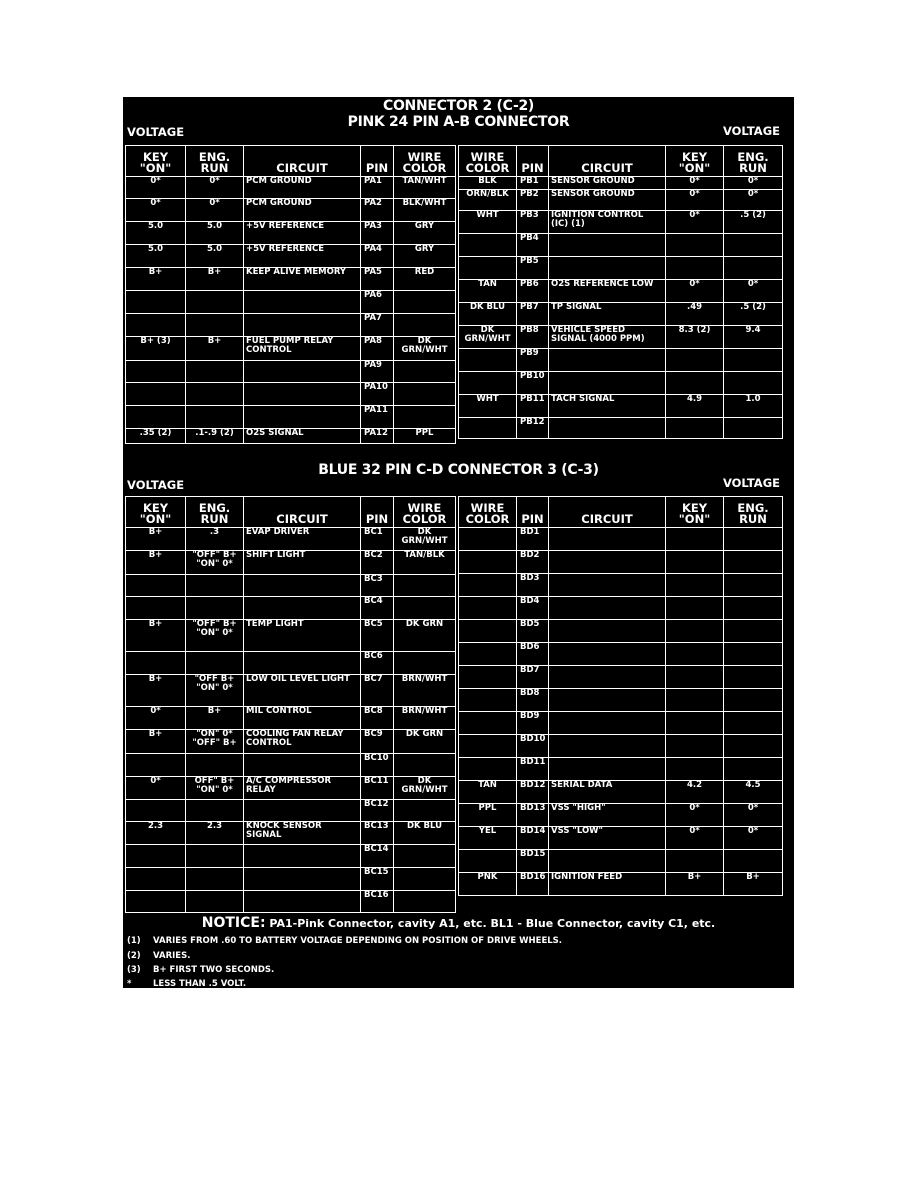  I want to click on circuit-cell: SERIAL DATA, so click(607, 792).